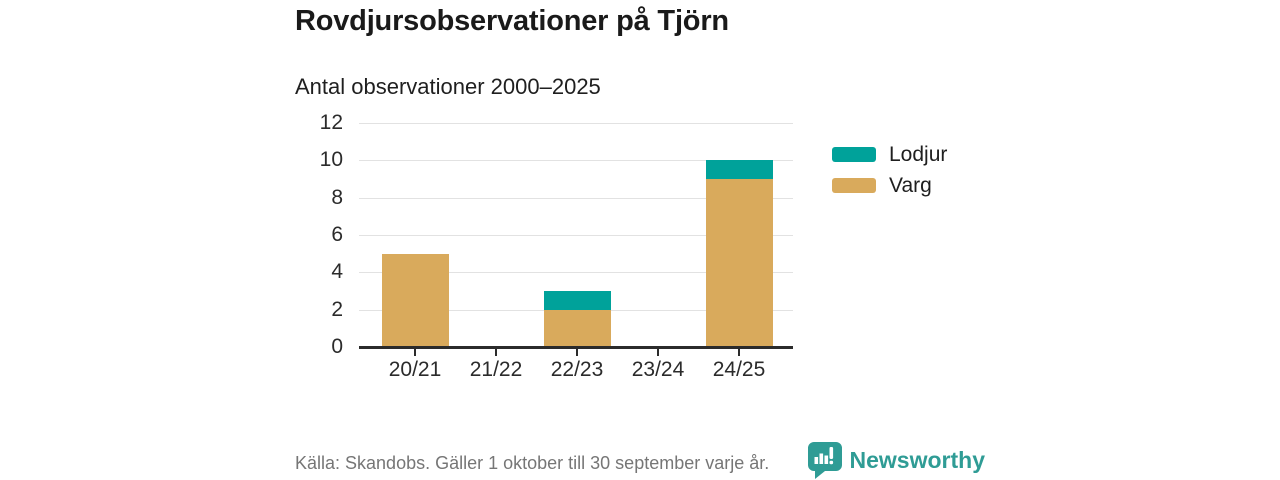 Image resolution: width=1280 pixels, height=480 pixels. I want to click on legend-item-varg: Varg, so click(889, 185).